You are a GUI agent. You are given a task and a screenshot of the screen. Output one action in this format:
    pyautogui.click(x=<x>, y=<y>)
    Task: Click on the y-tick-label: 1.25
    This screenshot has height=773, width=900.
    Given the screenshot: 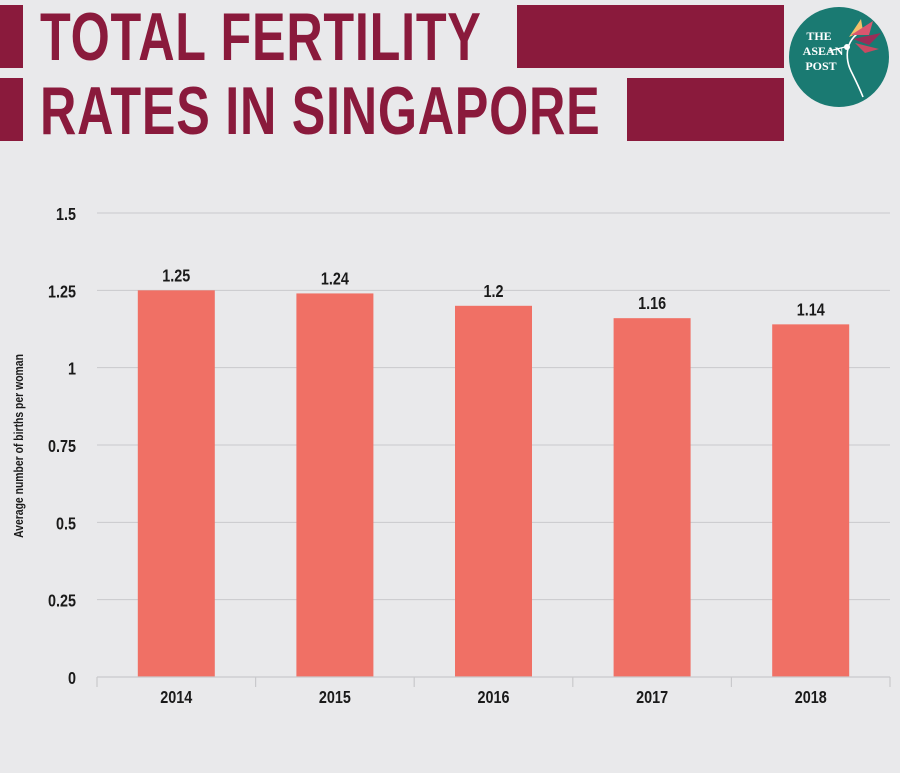 What is the action you would take?
    pyautogui.click(x=62, y=292)
    